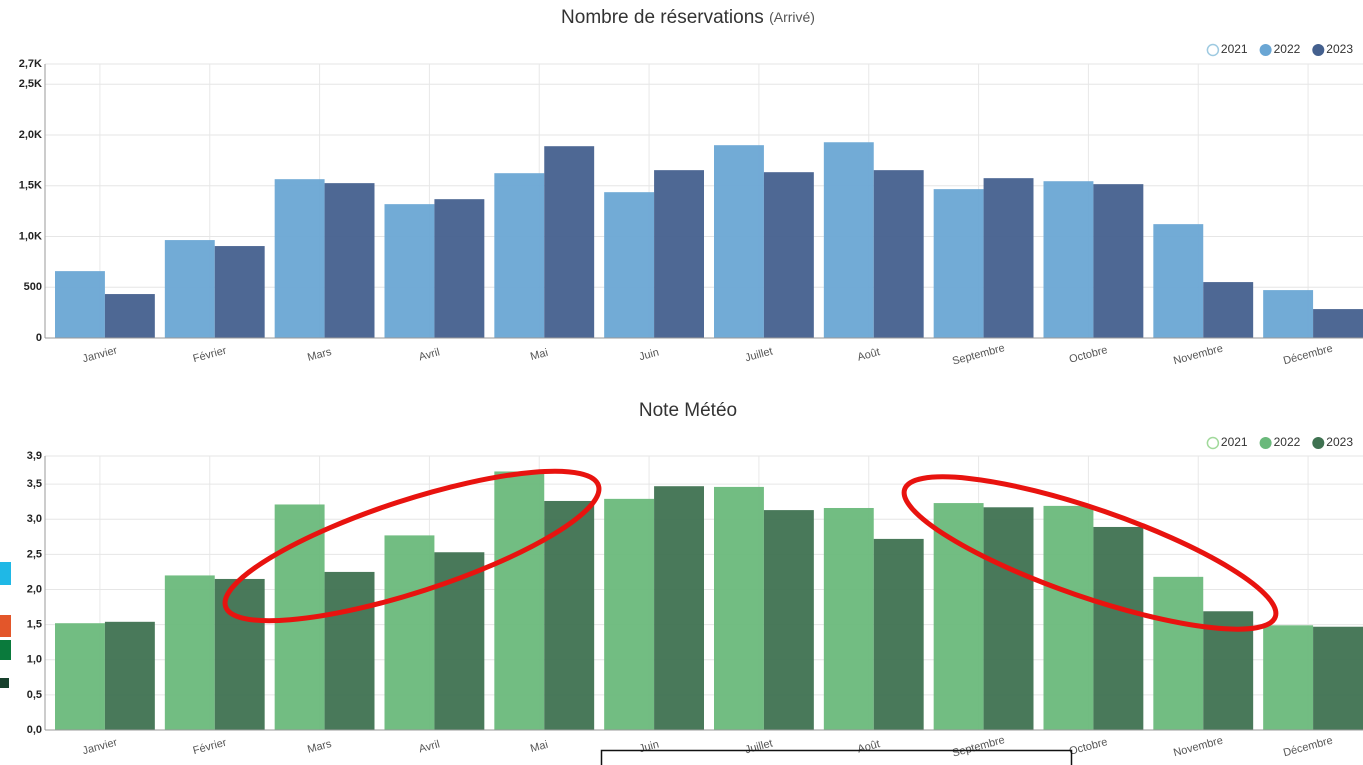 The image size is (1363, 765). What do you see at coordinates (30, 84) in the screenshot?
I see `y-tick-label: 2,5K` at bounding box center [30, 84].